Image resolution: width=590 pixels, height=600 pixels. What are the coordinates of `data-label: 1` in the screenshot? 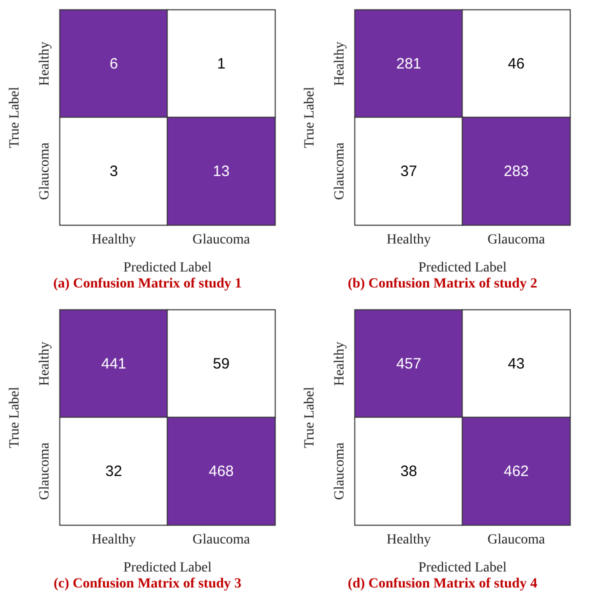 It's located at (221, 63).